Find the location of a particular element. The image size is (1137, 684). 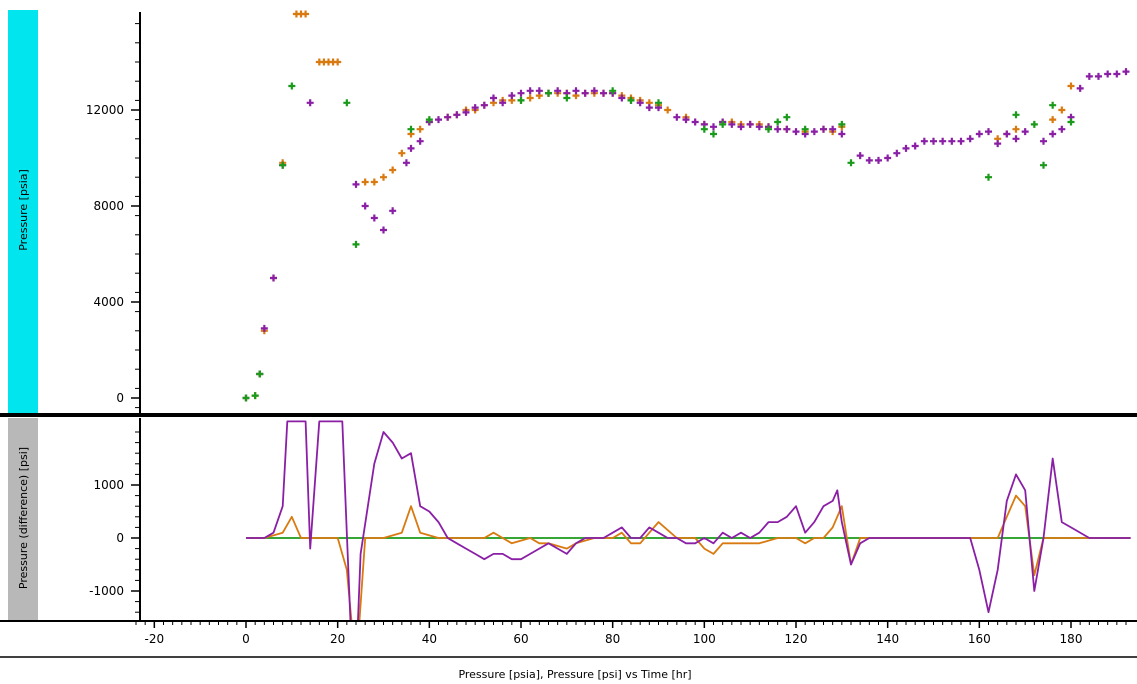

xtick-label: 20 is located at coordinates (337, 639).